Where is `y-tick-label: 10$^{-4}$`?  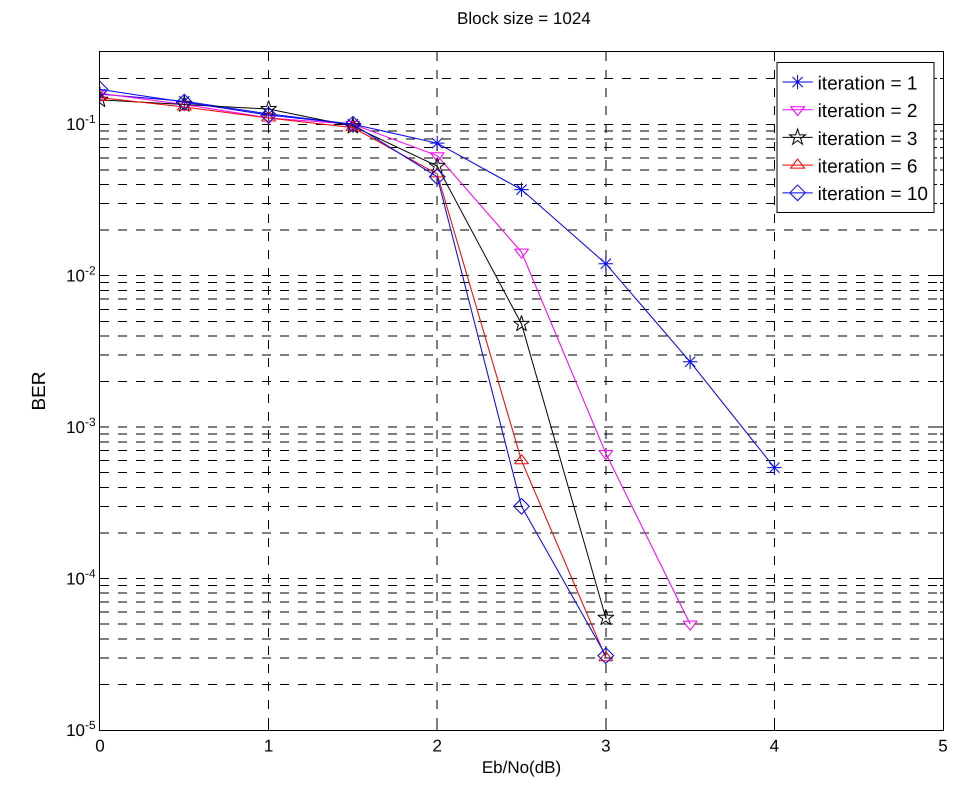 y-tick-label: 10$^{-4}$ is located at coordinates (81, 577).